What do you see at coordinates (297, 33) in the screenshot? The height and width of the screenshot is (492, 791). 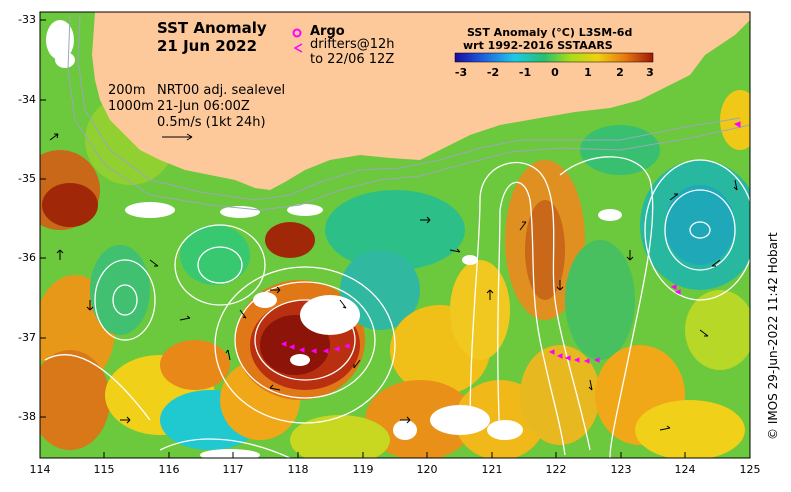 I see `argo-legend-symbol` at bounding box center [297, 33].